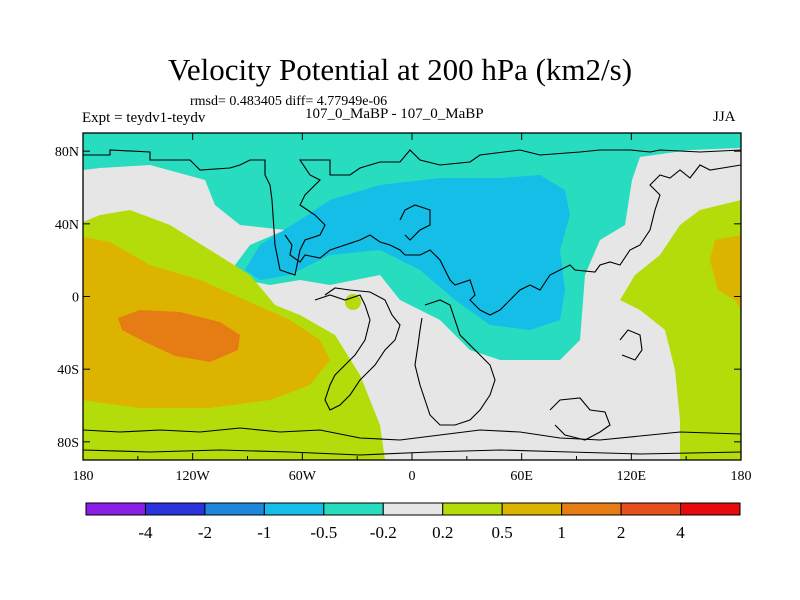 The width and height of the screenshot is (800, 600). I want to click on contour-east-orange, so click(725, 272).